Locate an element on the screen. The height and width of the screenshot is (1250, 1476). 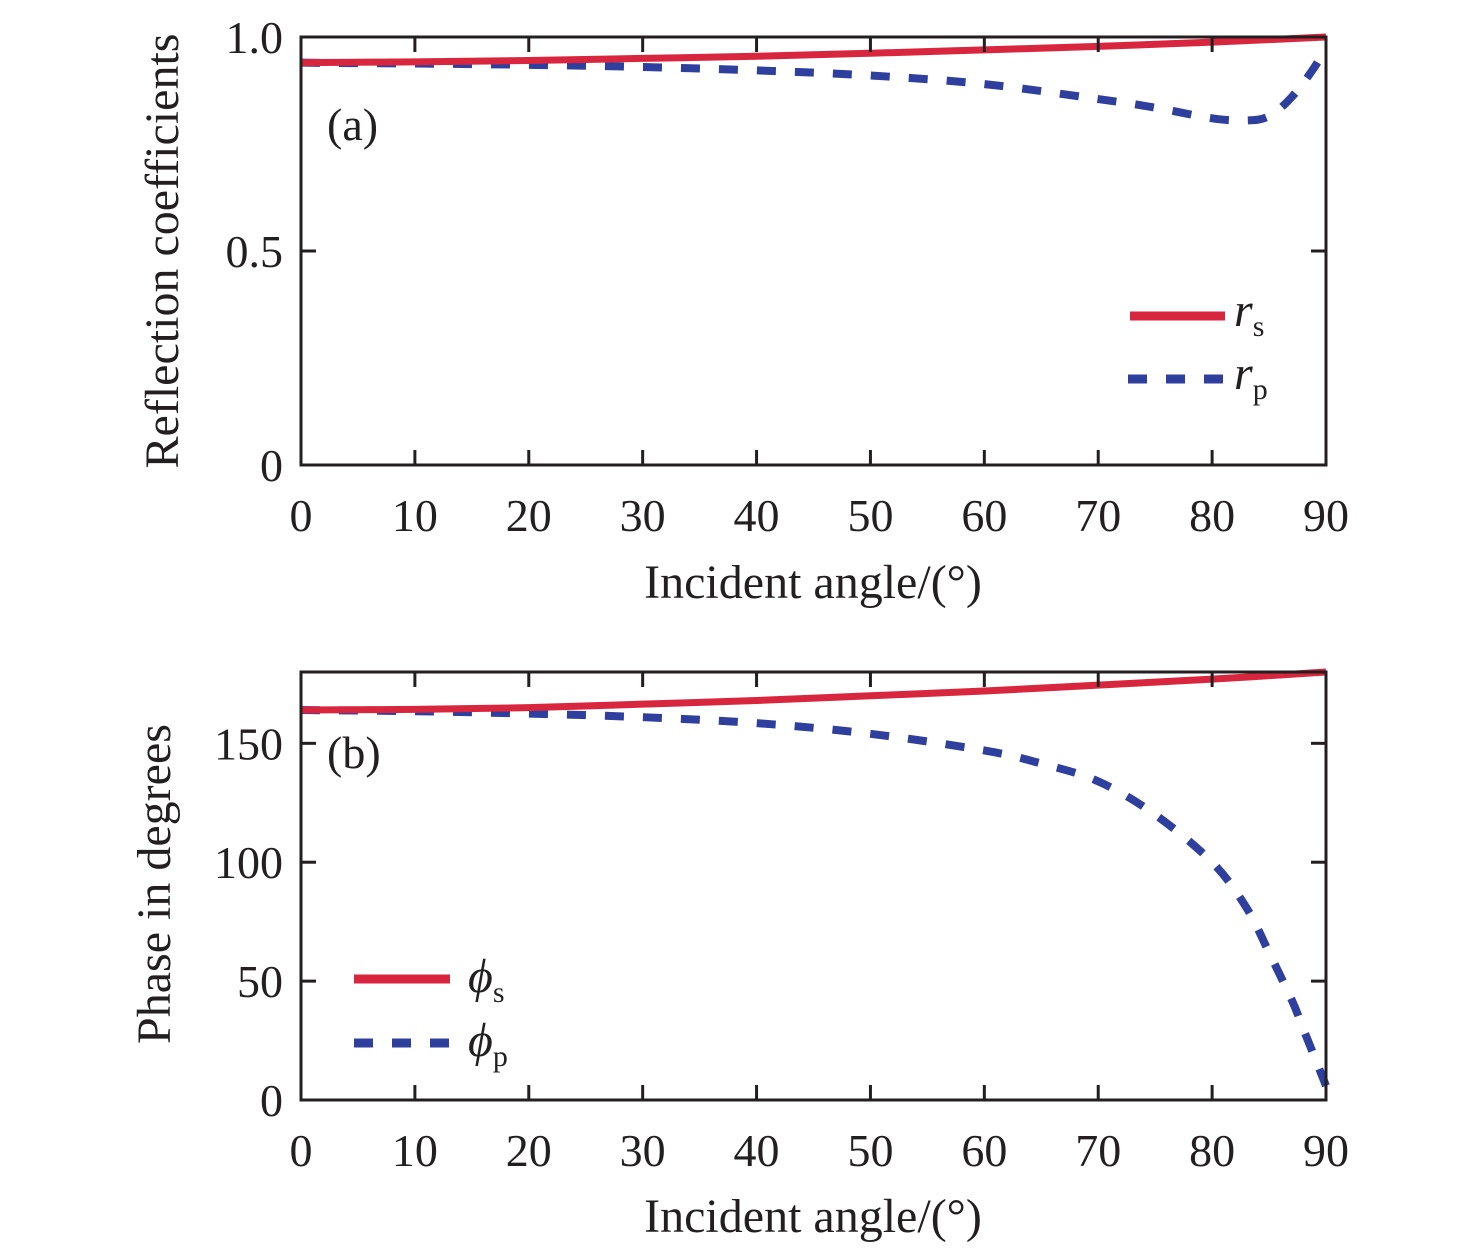
panel-b-xtick-label: 80 is located at coordinates (1212, 1150).